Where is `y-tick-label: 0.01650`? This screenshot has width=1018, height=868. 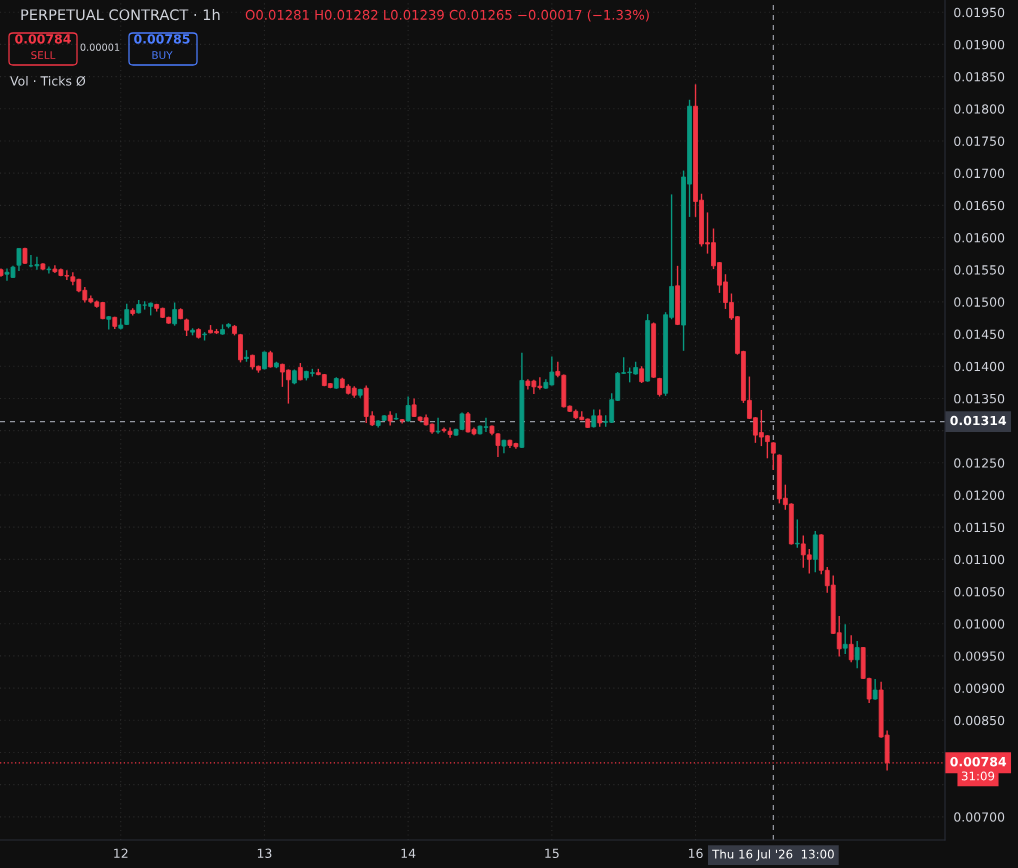
y-tick-label: 0.01650 is located at coordinates (979, 205).